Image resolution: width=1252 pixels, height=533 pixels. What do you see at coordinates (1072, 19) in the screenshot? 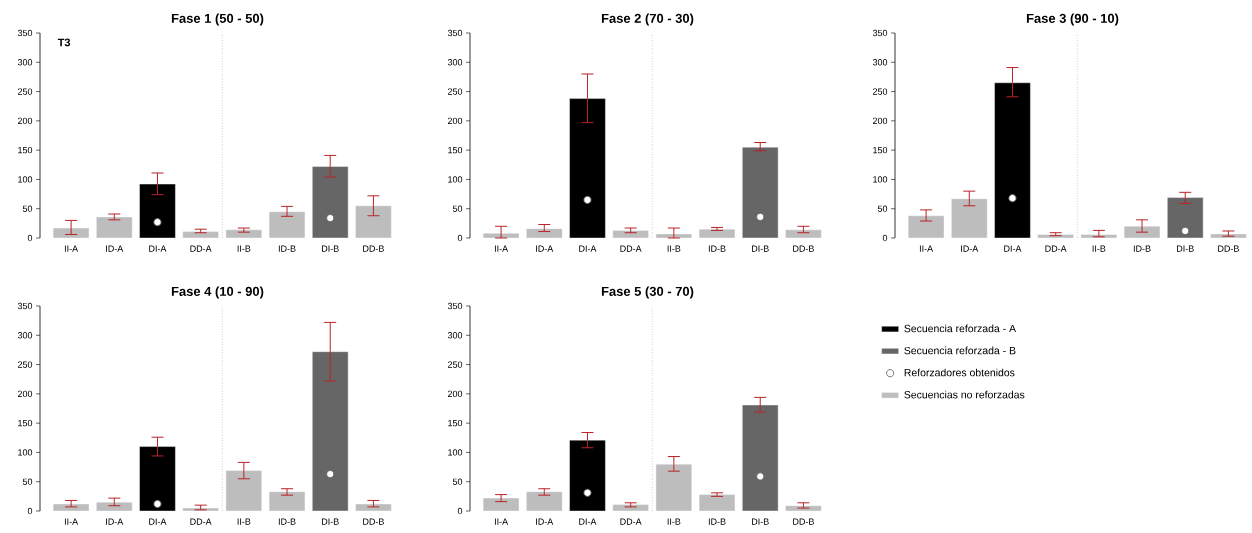
I see `chart-title: Fase 3 (90 - 10)` at bounding box center [1072, 19].